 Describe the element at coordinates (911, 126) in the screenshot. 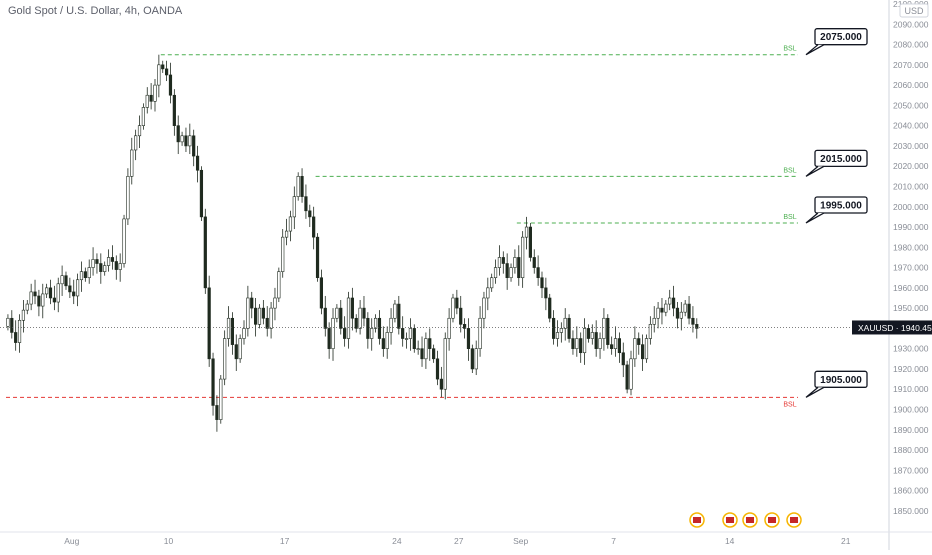

I see `price-tick-label: 2040.000` at that location.